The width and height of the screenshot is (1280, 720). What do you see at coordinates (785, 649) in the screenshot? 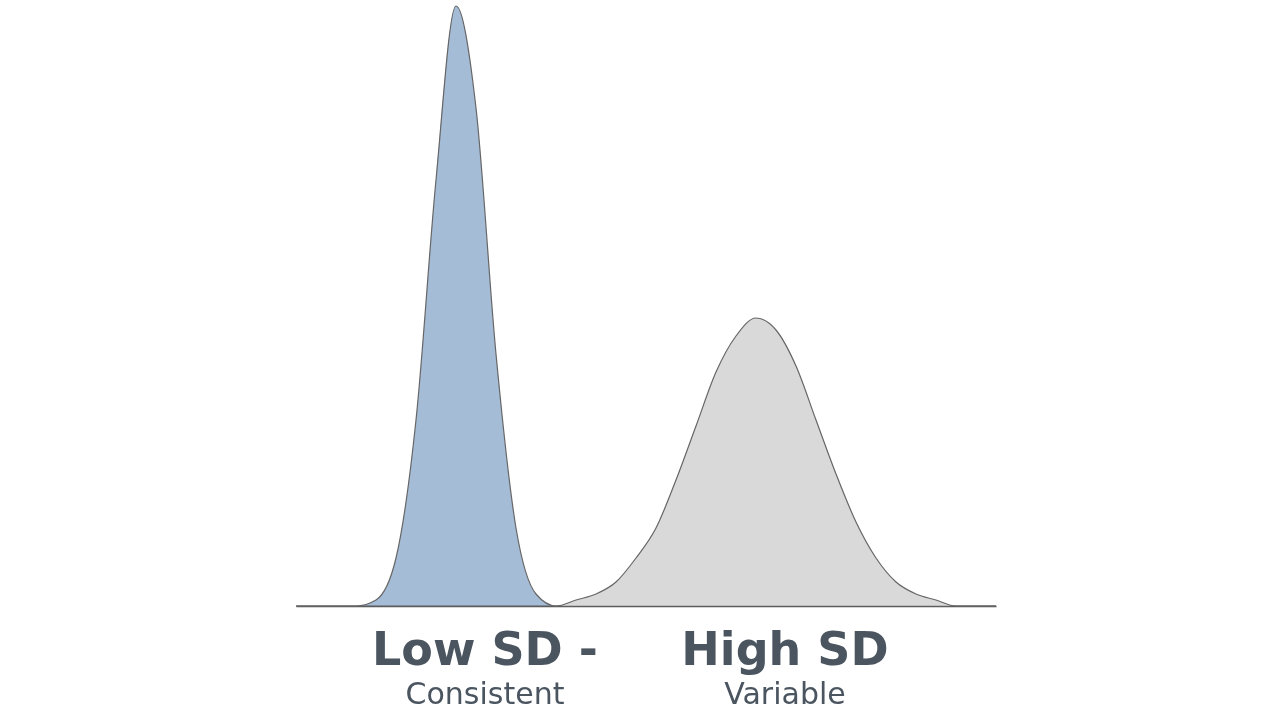
I see `text: High SD` at bounding box center [785, 649].